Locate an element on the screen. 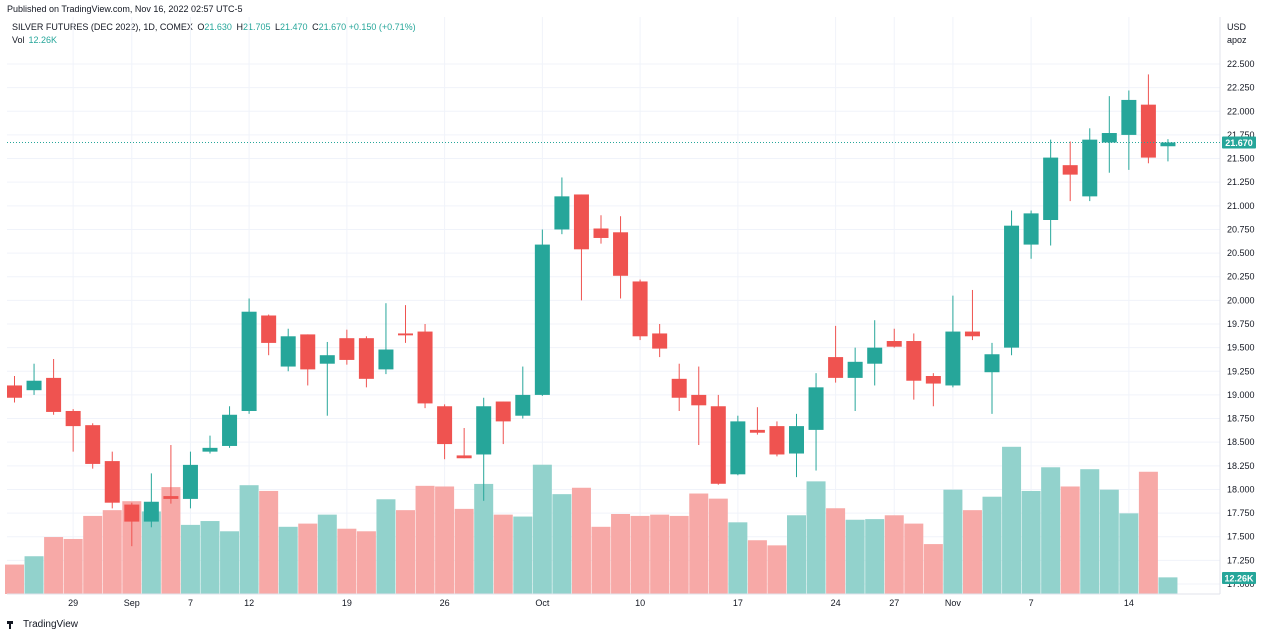 The image size is (1270, 636). close-label: C is located at coordinates (315, 27).